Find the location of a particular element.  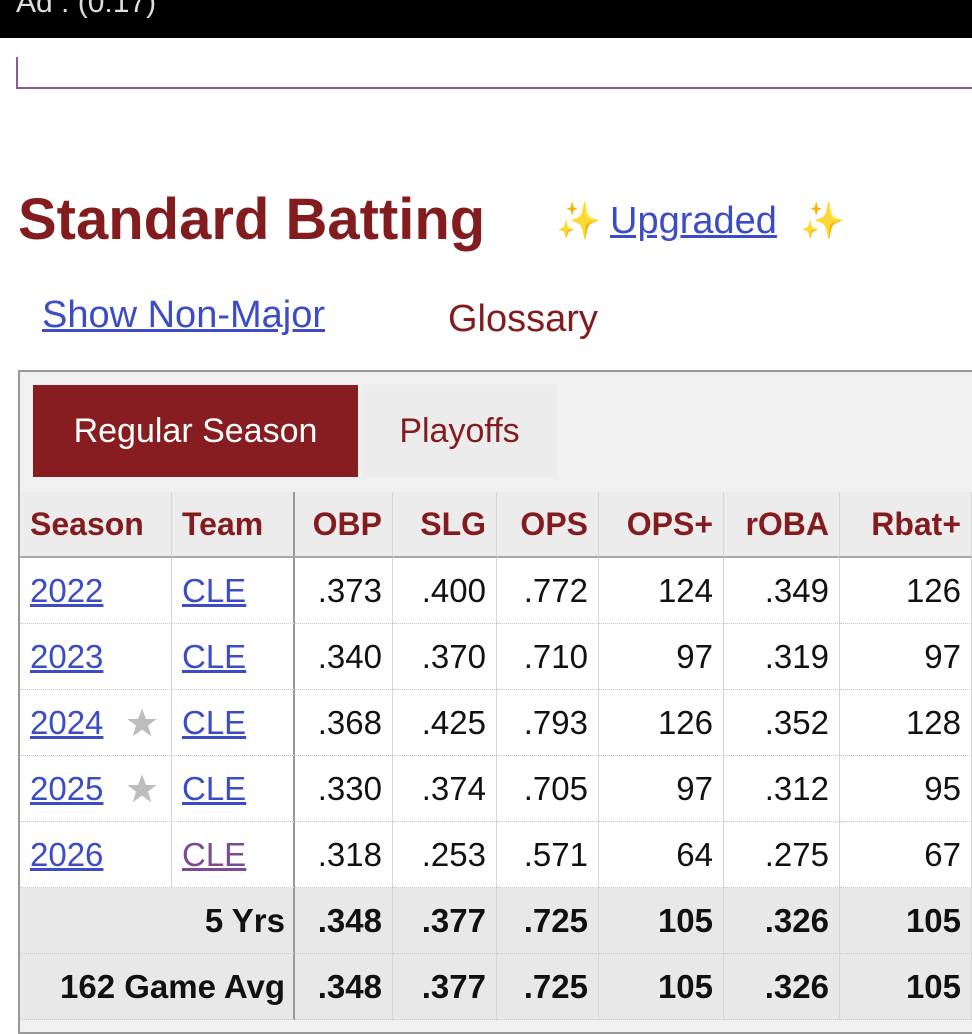

table-cell: .374 is located at coordinates (445, 789).